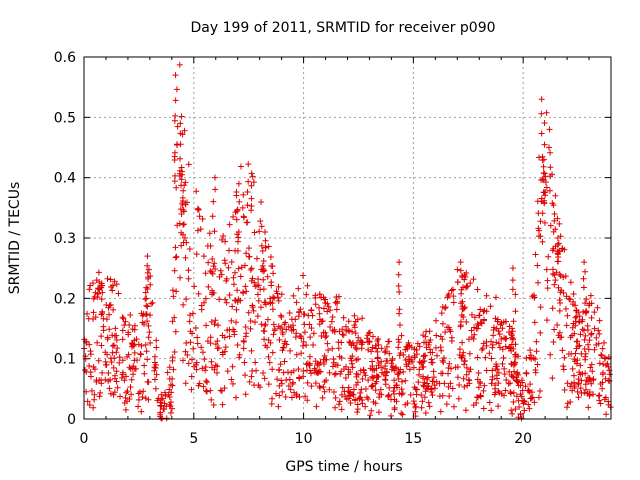 The height and width of the screenshot is (480, 640). What do you see at coordinates (523, 439) in the screenshot?
I see `x-tick-label: 20` at bounding box center [523, 439].